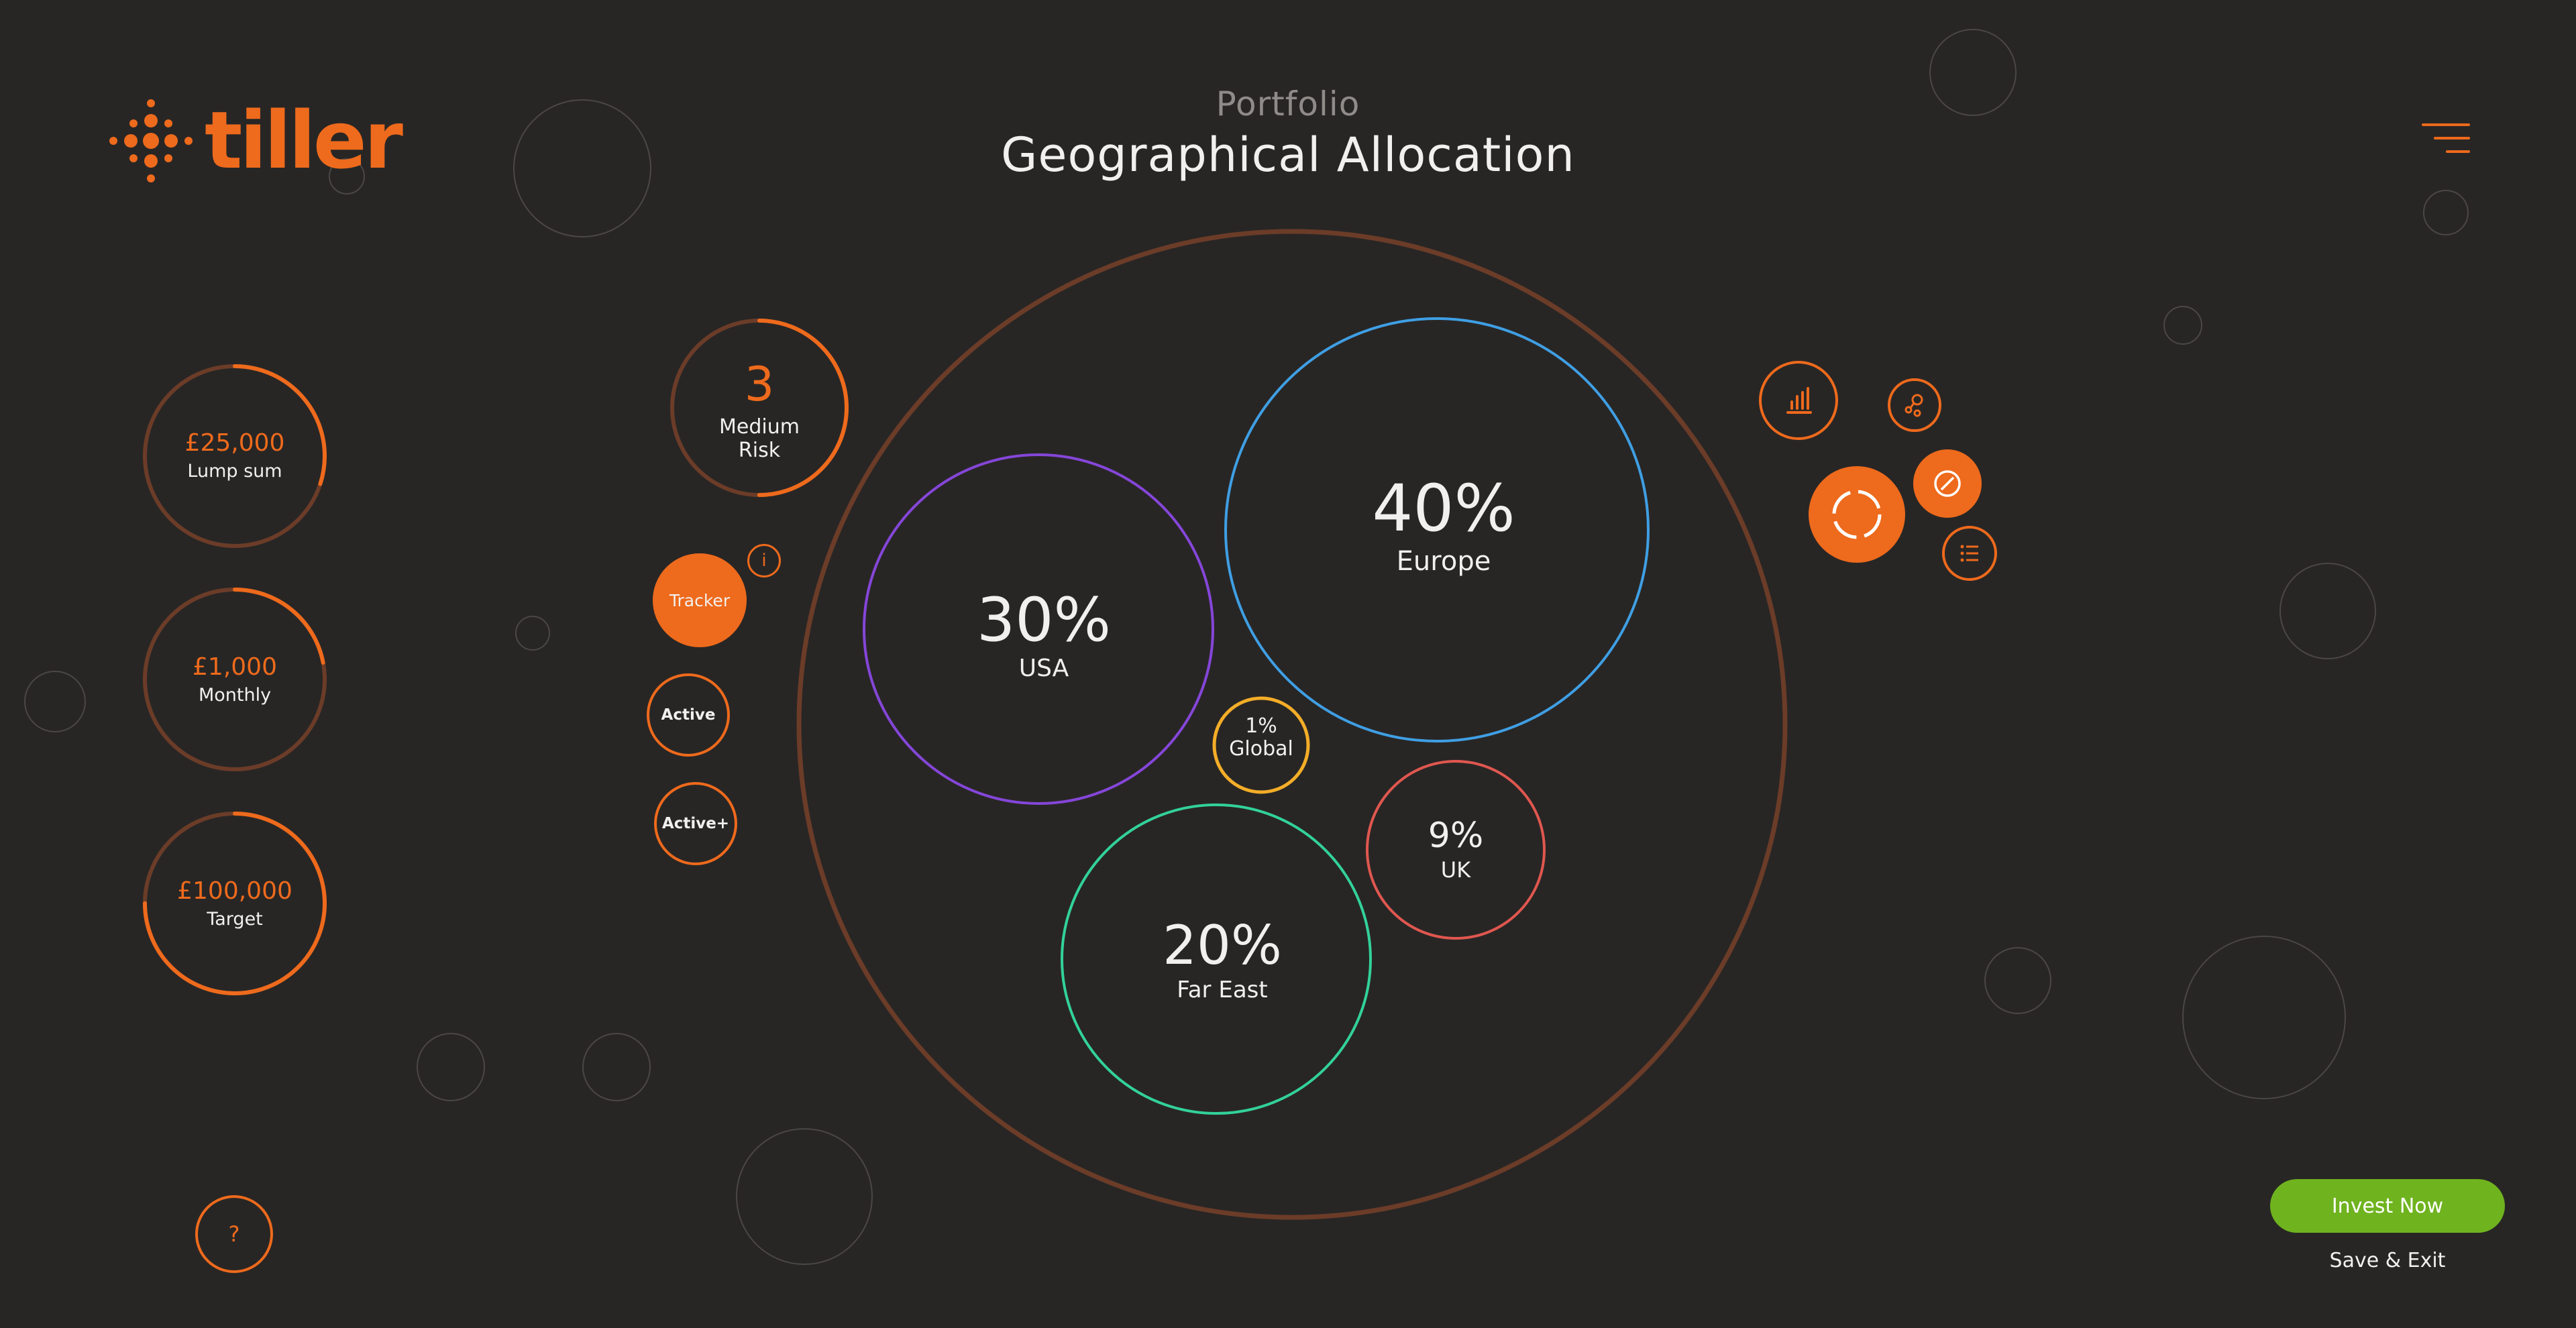  I want to click on target-label: Target, so click(235, 919).